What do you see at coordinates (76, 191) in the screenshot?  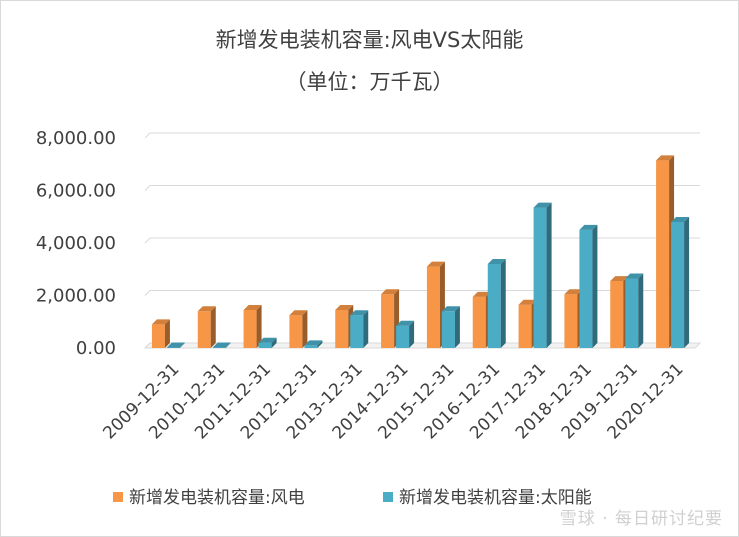 I see `y-tick-label: 6,000.00` at bounding box center [76, 191].